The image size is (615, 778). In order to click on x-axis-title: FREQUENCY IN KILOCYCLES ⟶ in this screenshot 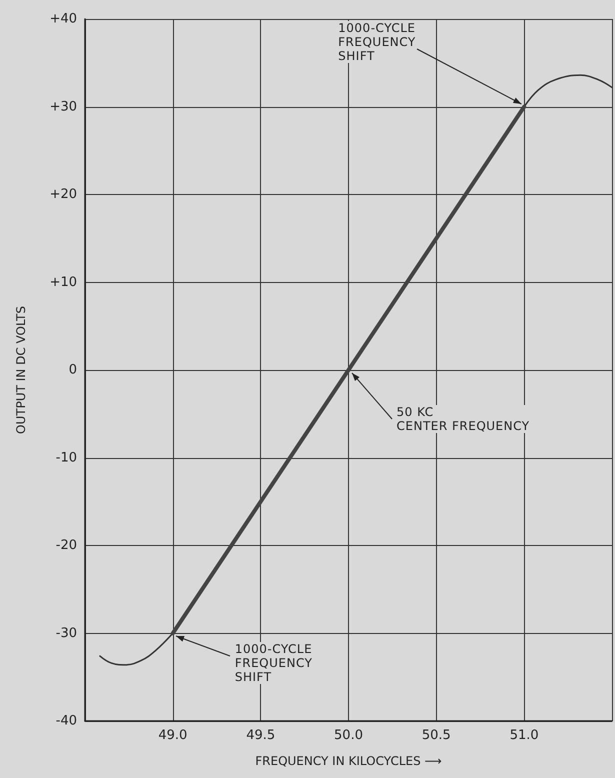, I will do `click(348, 761)`.